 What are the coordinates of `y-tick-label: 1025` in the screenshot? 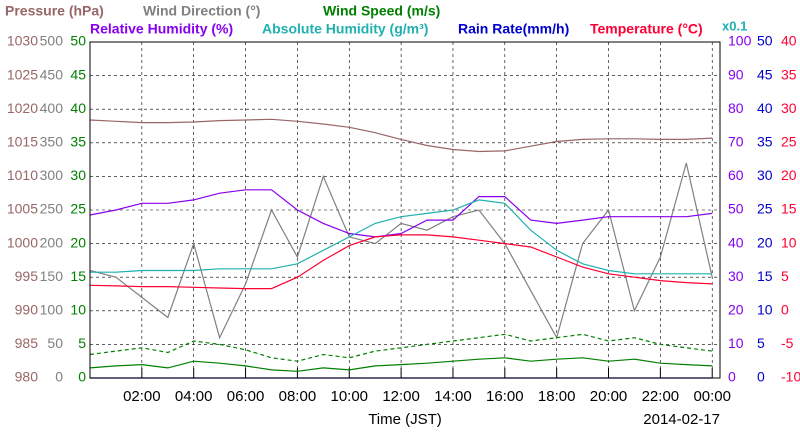 It's located at (22, 74).